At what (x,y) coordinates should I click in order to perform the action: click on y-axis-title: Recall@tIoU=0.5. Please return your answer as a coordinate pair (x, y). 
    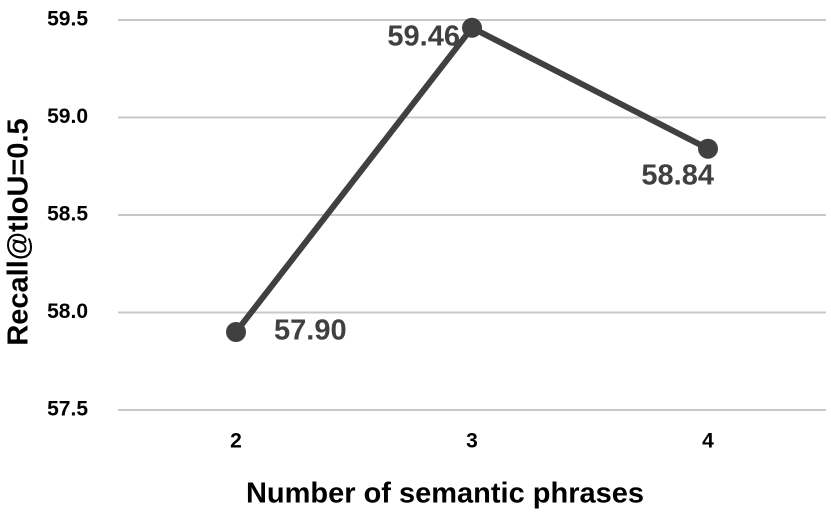
    Looking at the image, I should click on (19, 231).